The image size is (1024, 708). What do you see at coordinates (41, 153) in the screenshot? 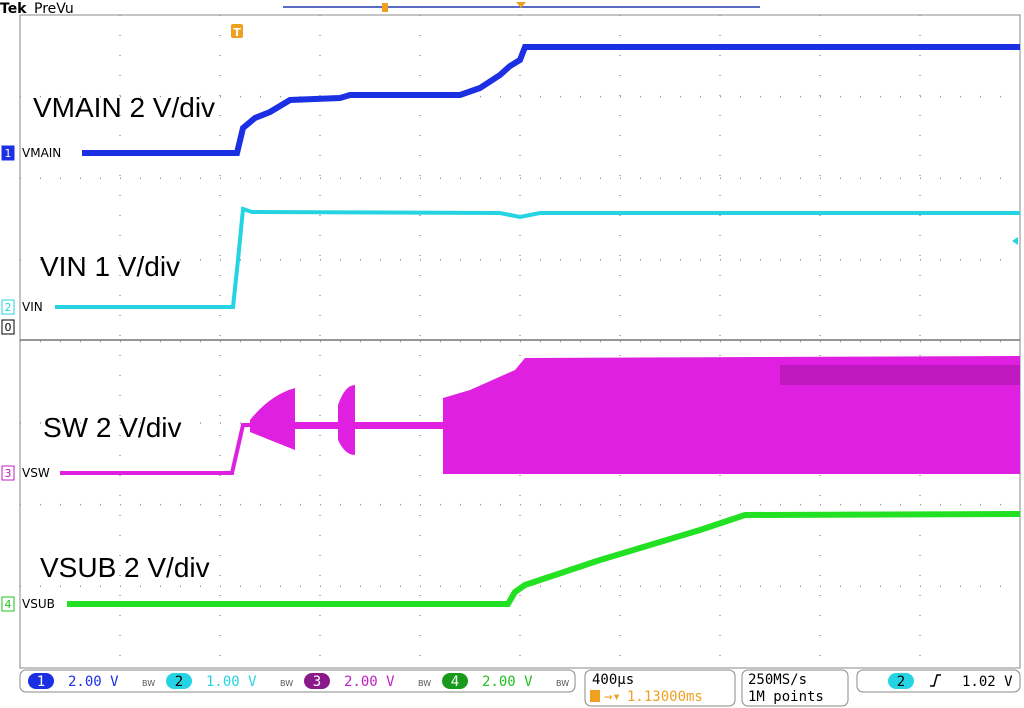
I see `channel-name: VMAIN` at bounding box center [41, 153].